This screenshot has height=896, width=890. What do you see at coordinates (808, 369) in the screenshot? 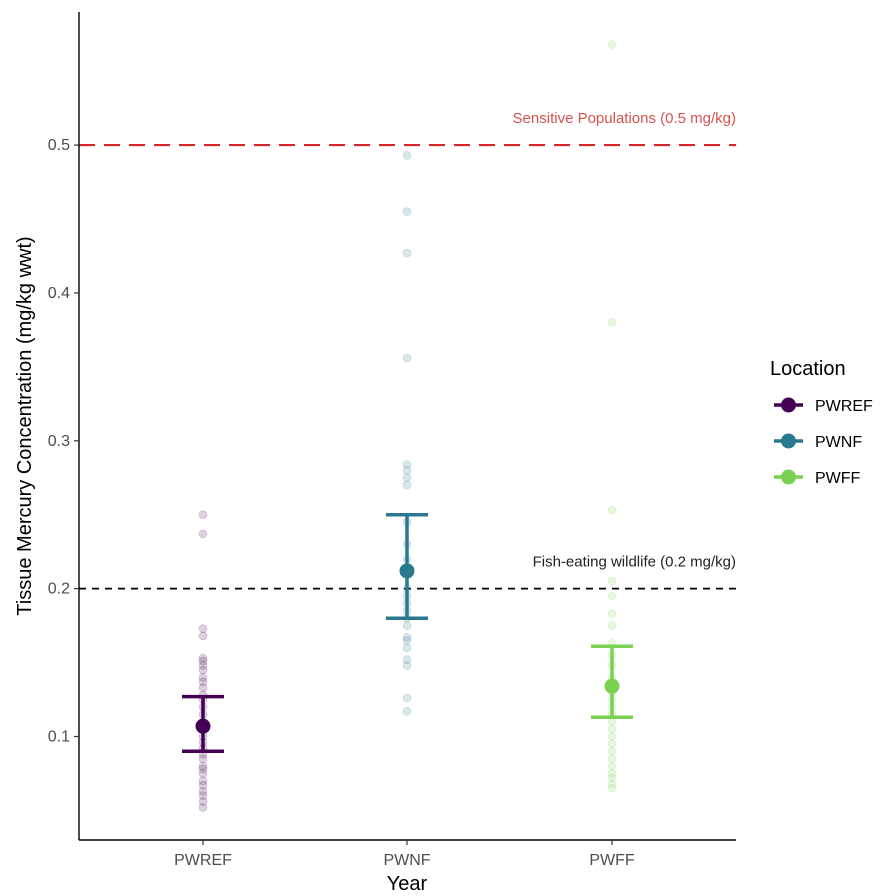
I see `legend-title: Location` at bounding box center [808, 369].